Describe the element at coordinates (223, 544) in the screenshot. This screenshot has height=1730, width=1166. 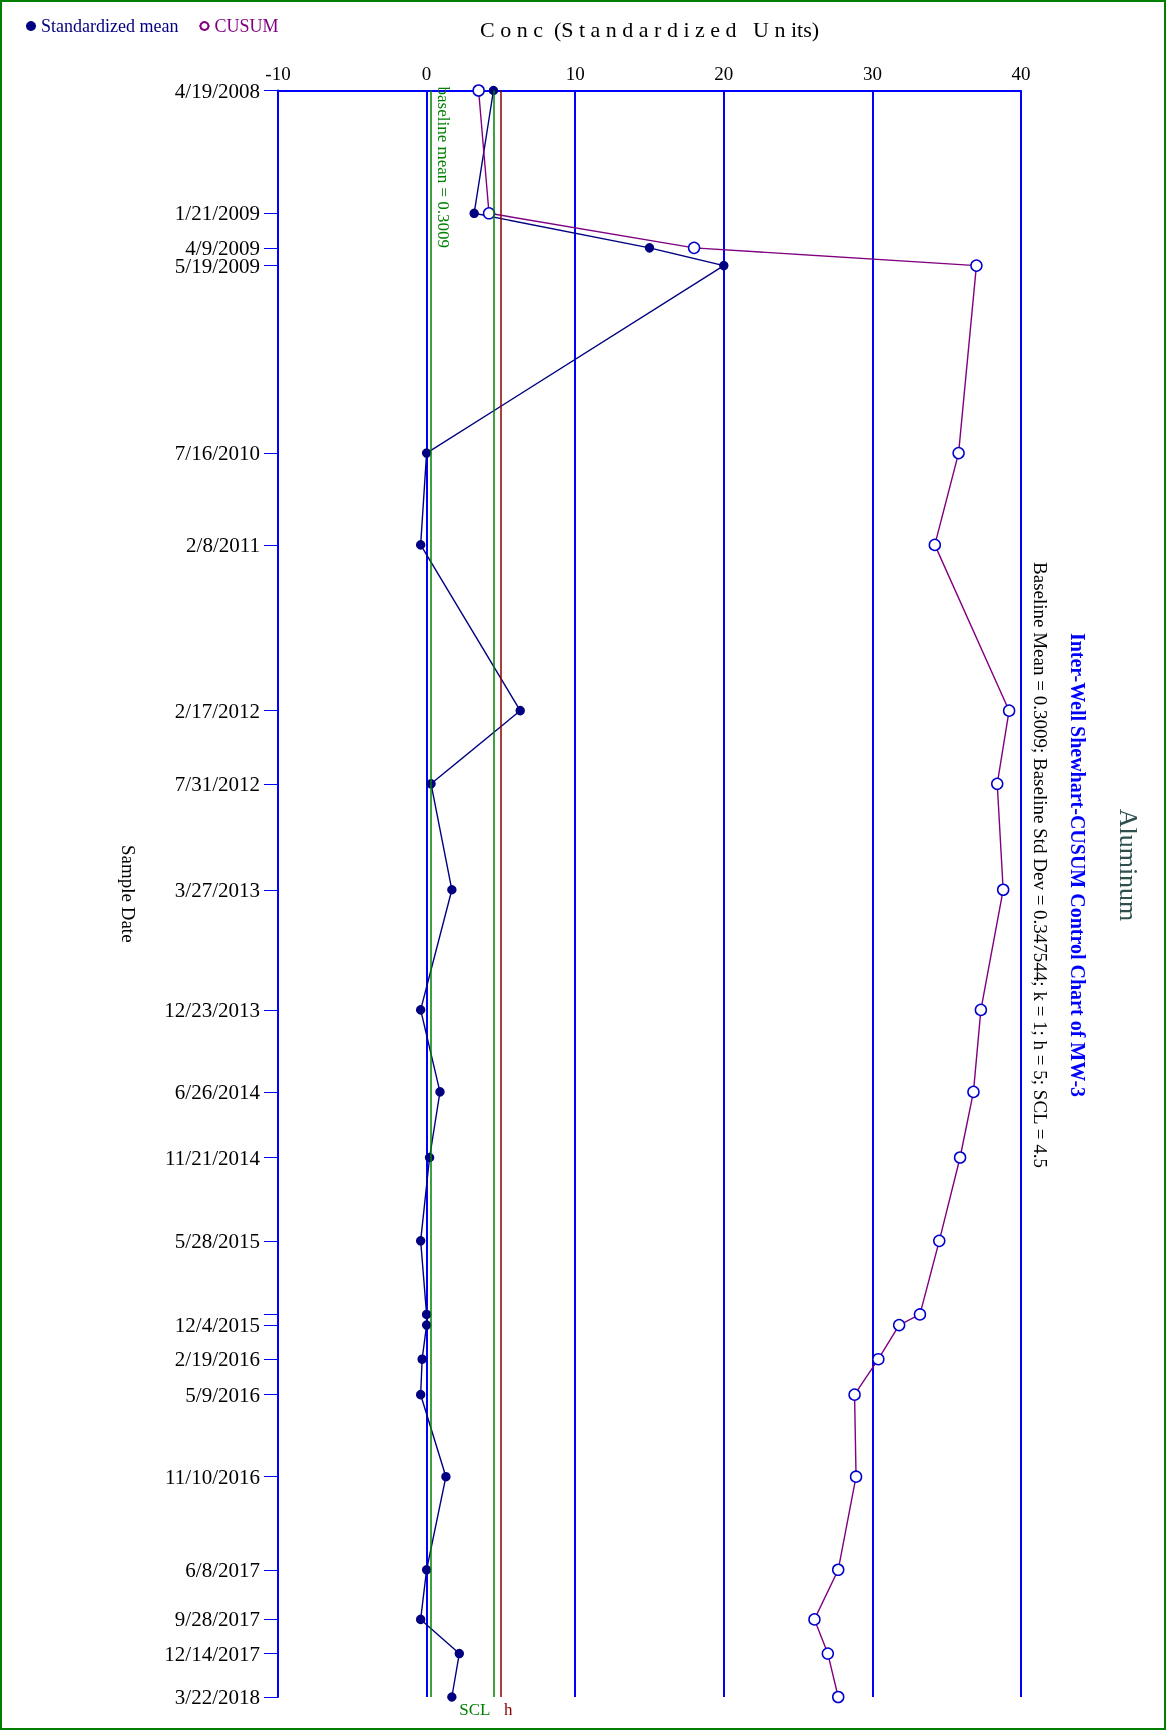
I see `y-tick-label: 2/8/2011` at that location.